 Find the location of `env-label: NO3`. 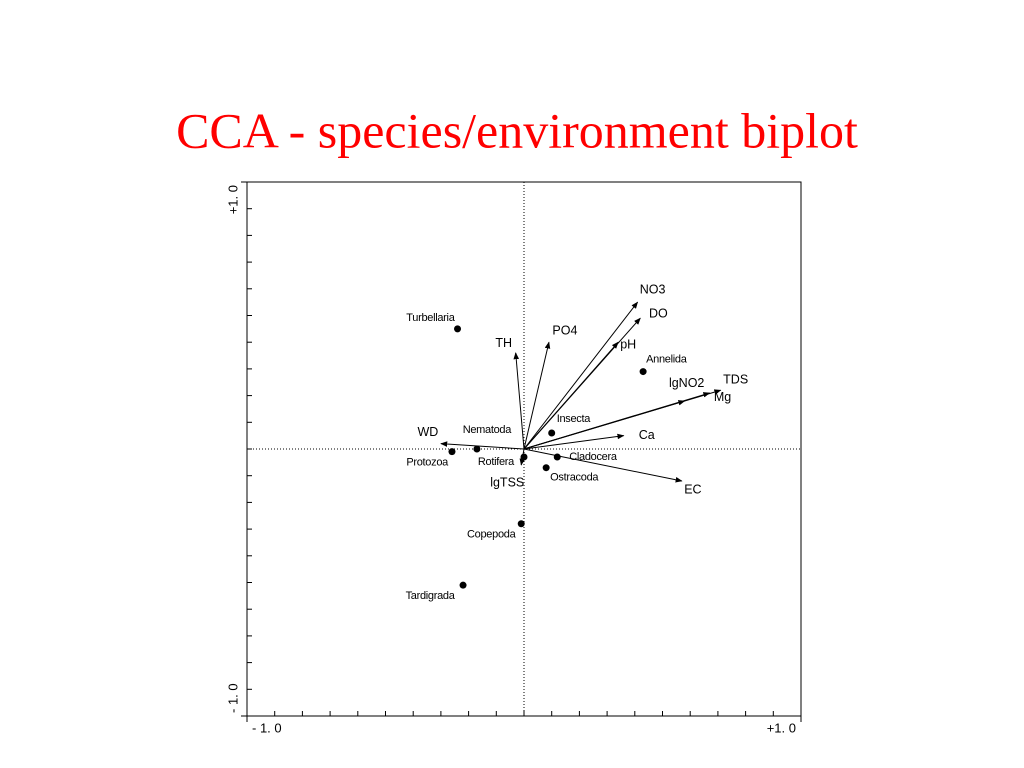

env-label: NO3 is located at coordinates (653, 289).